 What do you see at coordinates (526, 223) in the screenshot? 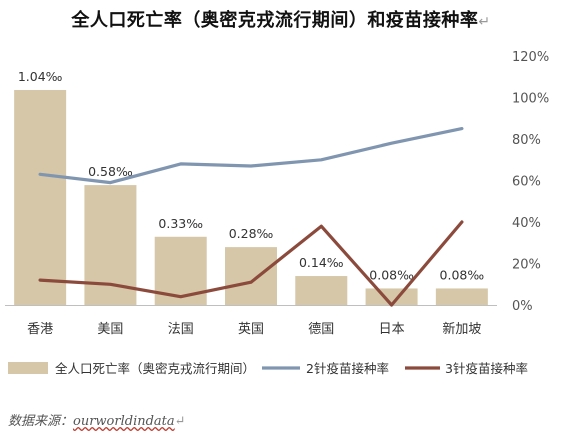
I see `right-axis-tick-label: 40%` at bounding box center [526, 223].